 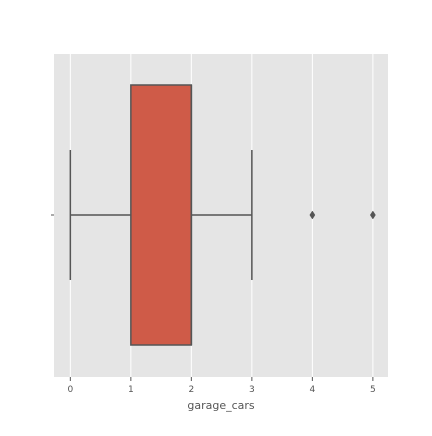 What do you see at coordinates (373, 390) in the screenshot?
I see `x-tick-label: 5` at bounding box center [373, 390].